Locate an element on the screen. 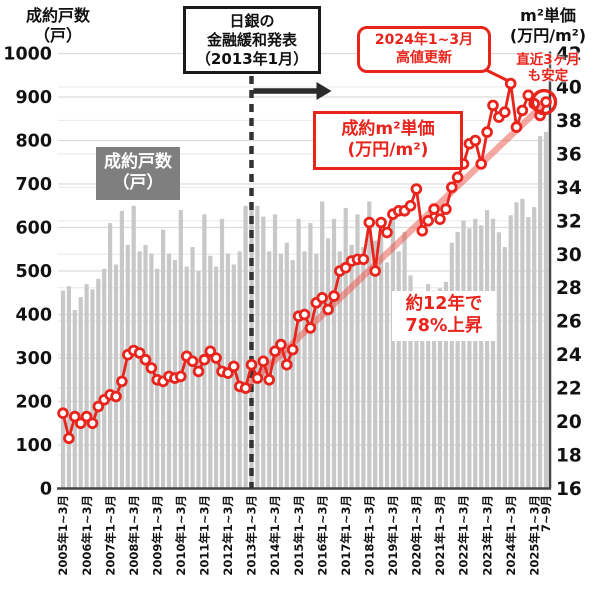 Image resolution: width=600 pixels, height=599 pixels. svg-text: 26 is located at coordinates (569, 322).